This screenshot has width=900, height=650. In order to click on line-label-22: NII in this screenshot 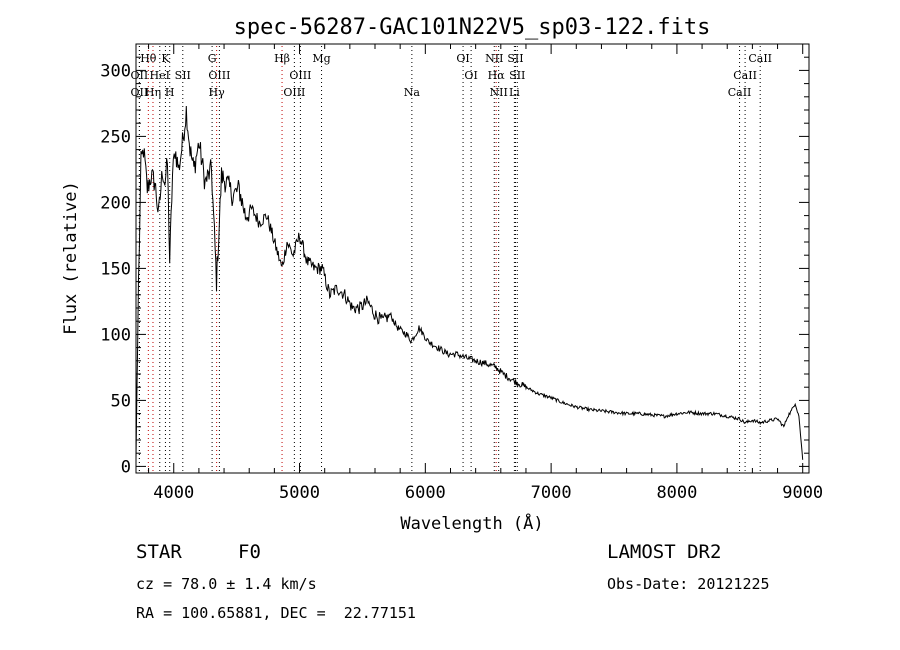, I will do `click(499, 92)`.